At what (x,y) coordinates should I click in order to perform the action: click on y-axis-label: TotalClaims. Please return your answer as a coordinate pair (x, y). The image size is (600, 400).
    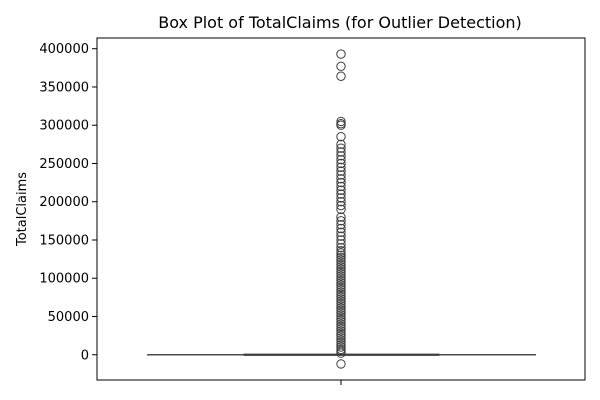
    Looking at the image, I should click on (22, 209).